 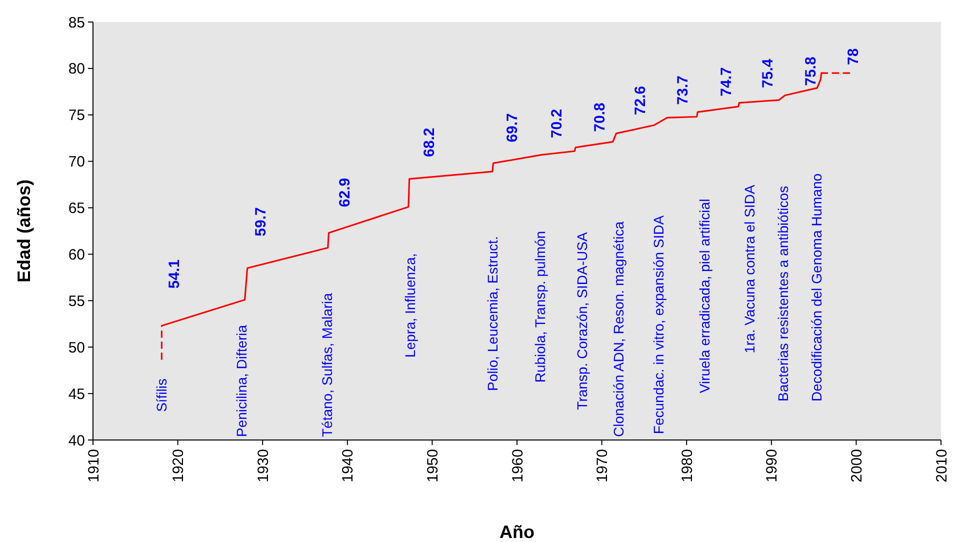 I want to click on y-tick-label: 75, so click(x=76, y=115).